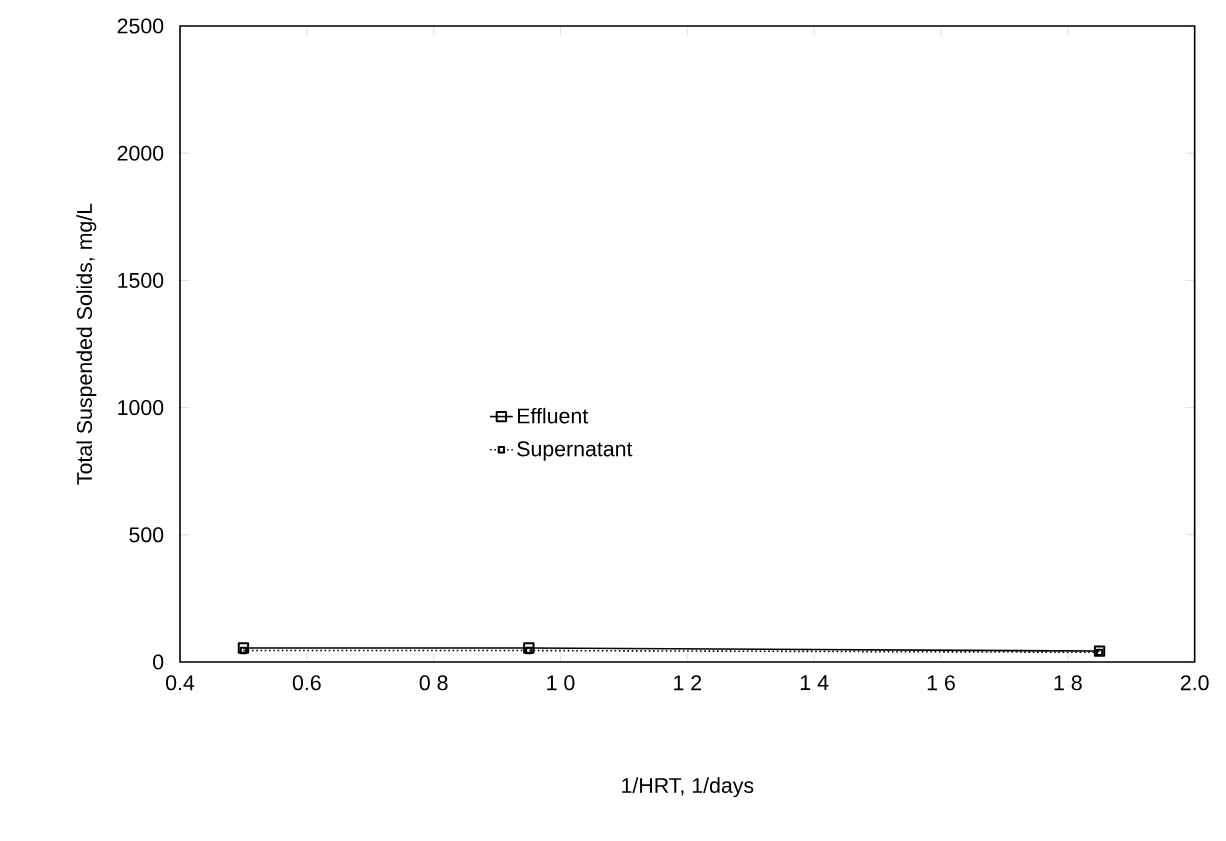 The width and height of the screenshot is (1226, 841). What do you see at coordinates (553, 415) in the screenshot?
I see `legend-label: Effluent` at bounding box center [553, 415].